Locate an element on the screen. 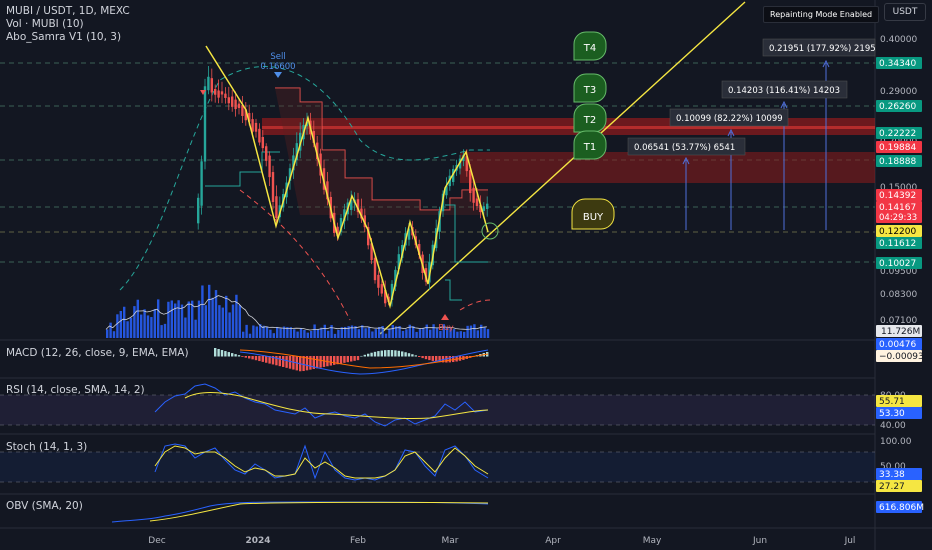  currency-button: USDT is located at coordinates (905, 12).